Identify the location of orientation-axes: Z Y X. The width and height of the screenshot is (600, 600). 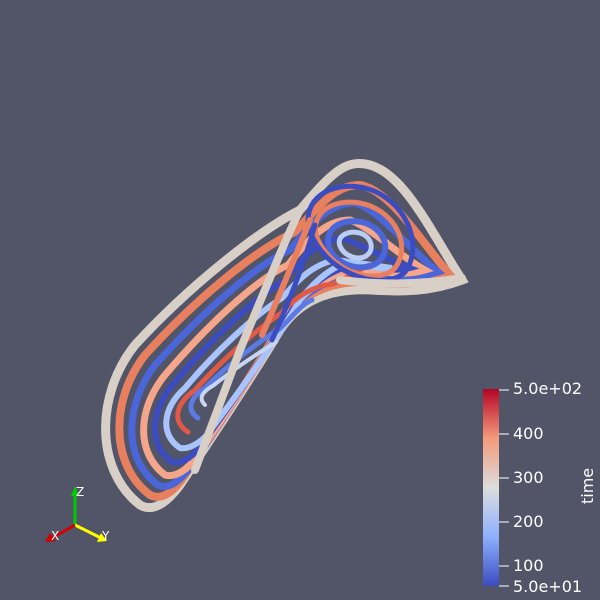
(77, 514).